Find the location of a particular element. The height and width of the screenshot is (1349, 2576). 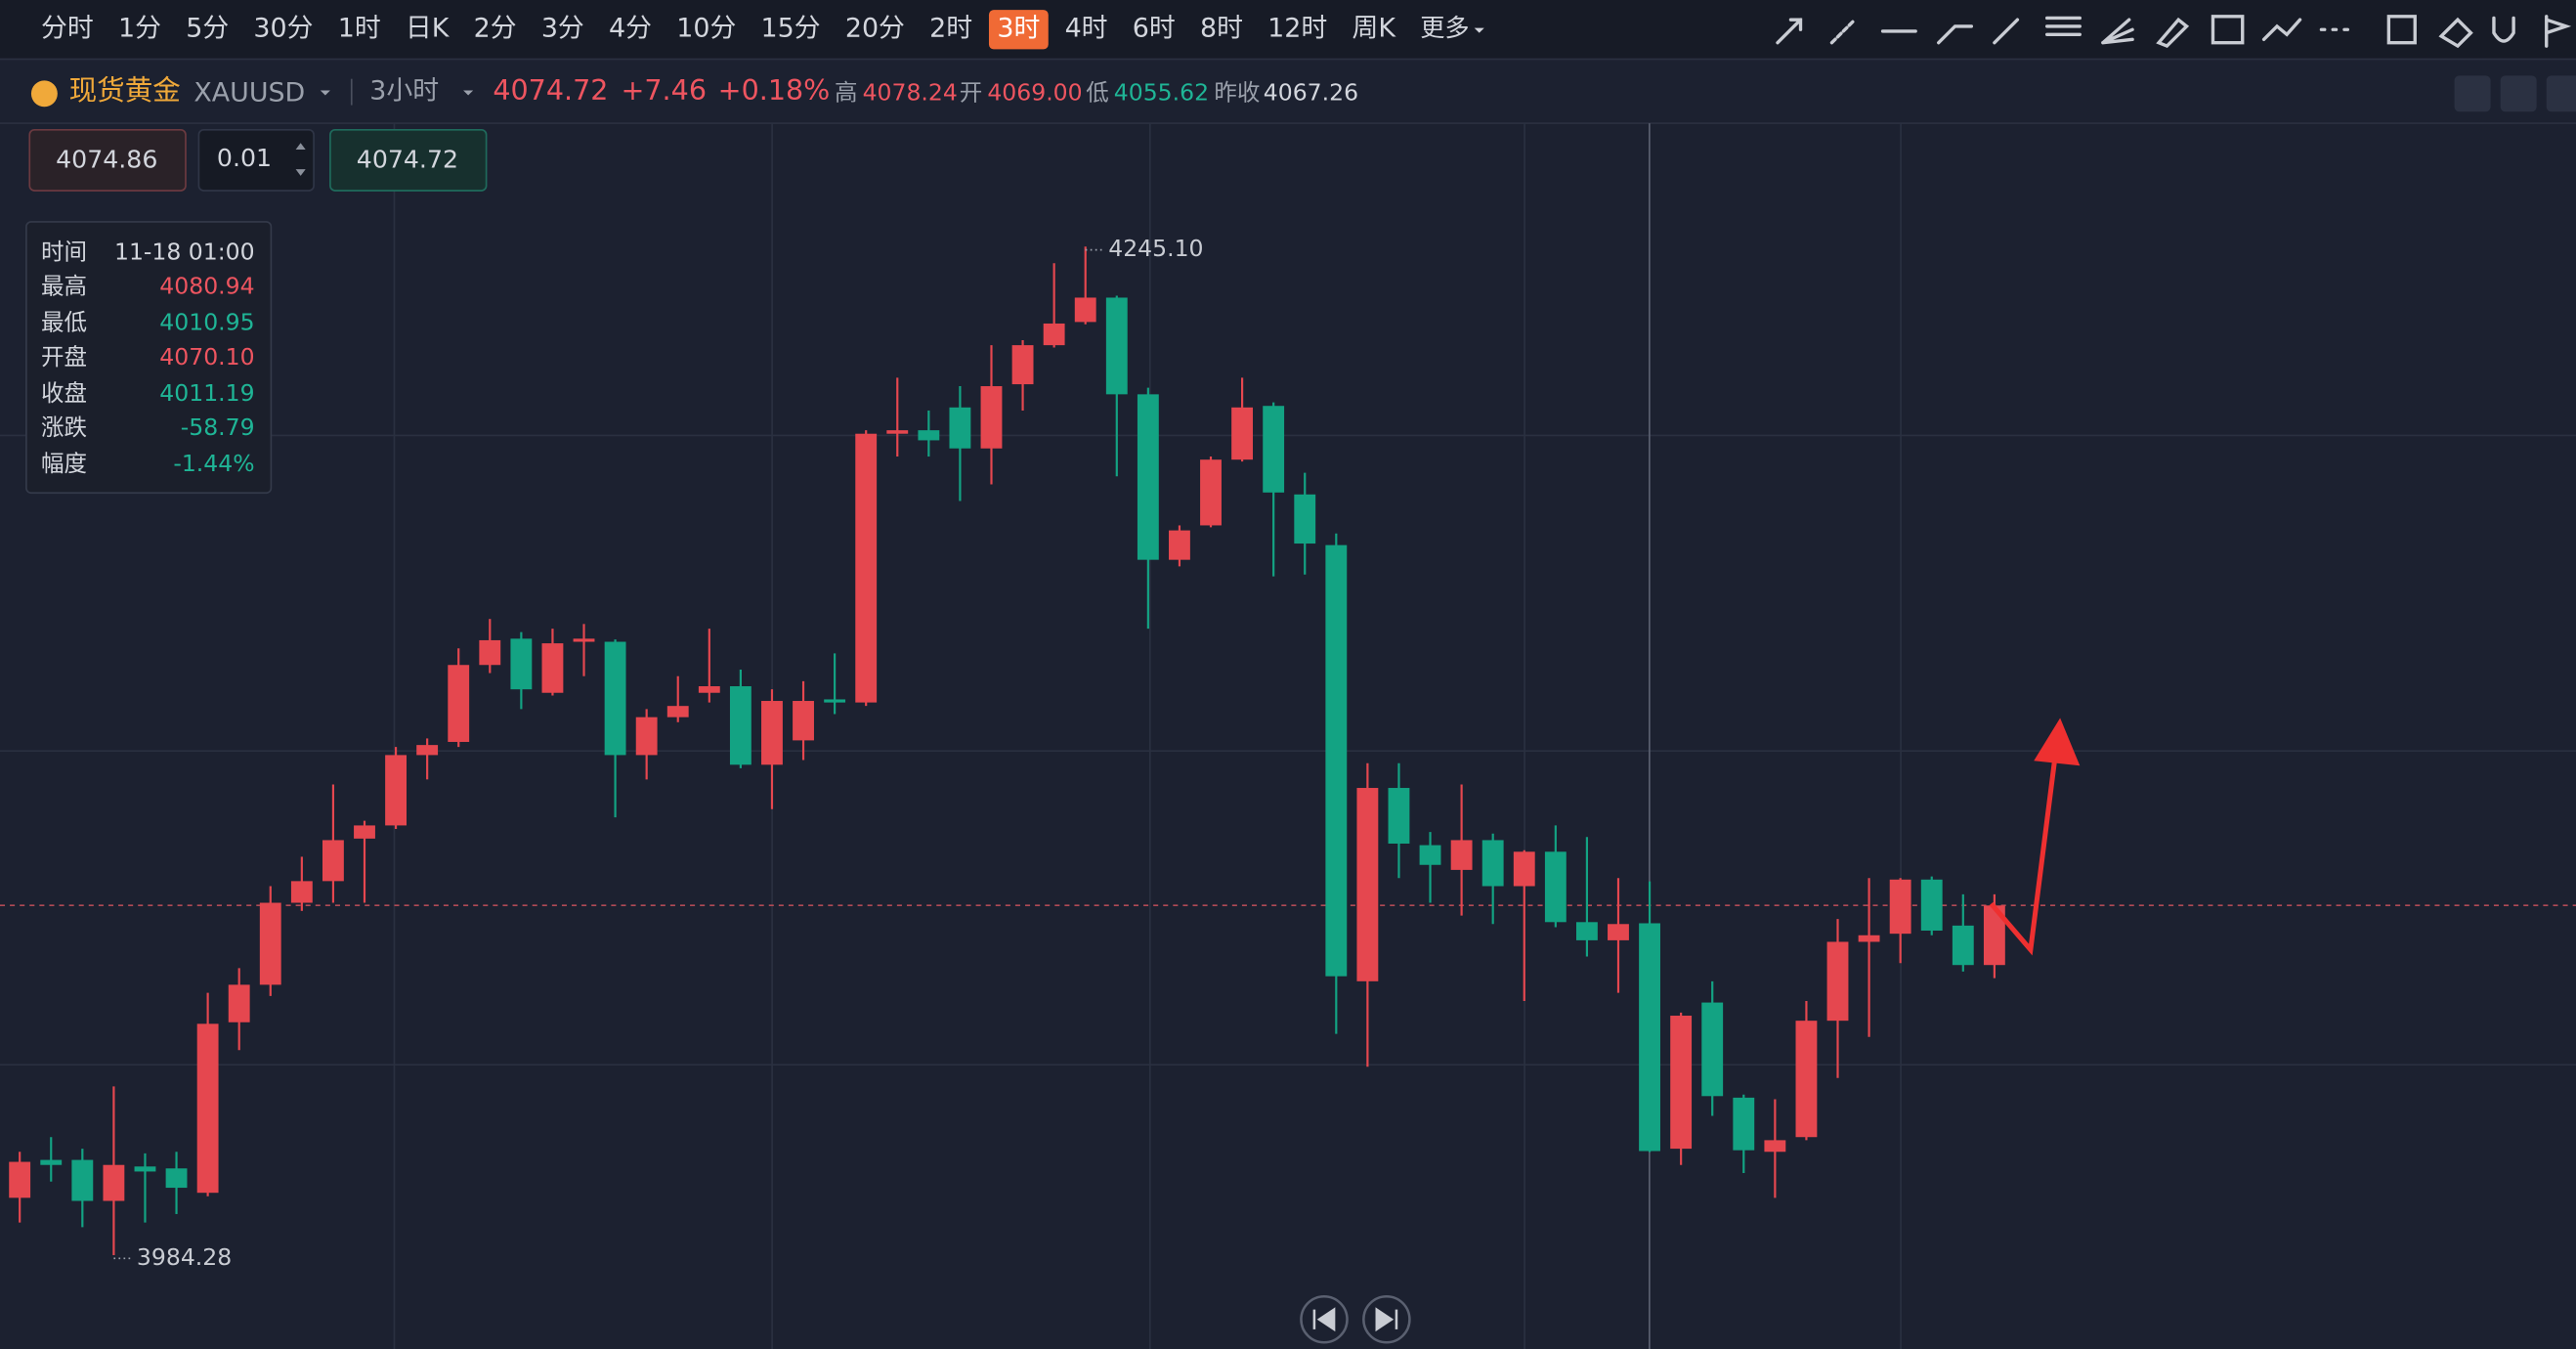

extreme-label: 4245.10 is located at coordinates (1155, 248).